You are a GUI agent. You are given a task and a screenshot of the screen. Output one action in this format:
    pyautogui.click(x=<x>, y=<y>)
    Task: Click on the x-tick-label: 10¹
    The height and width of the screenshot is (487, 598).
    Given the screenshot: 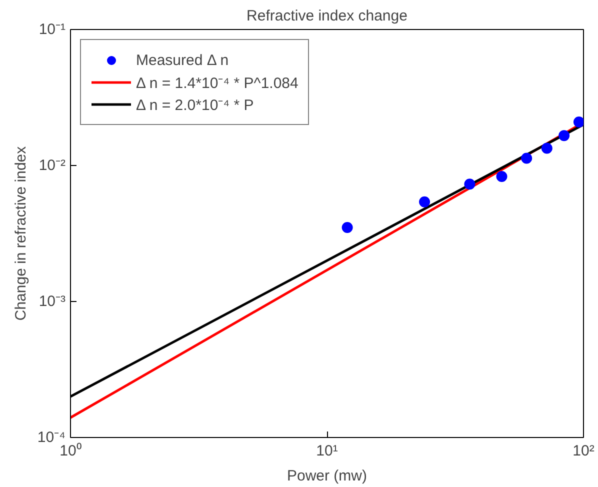 What is the action you would take?
    pyautogui.click(x=327, y=451)
    